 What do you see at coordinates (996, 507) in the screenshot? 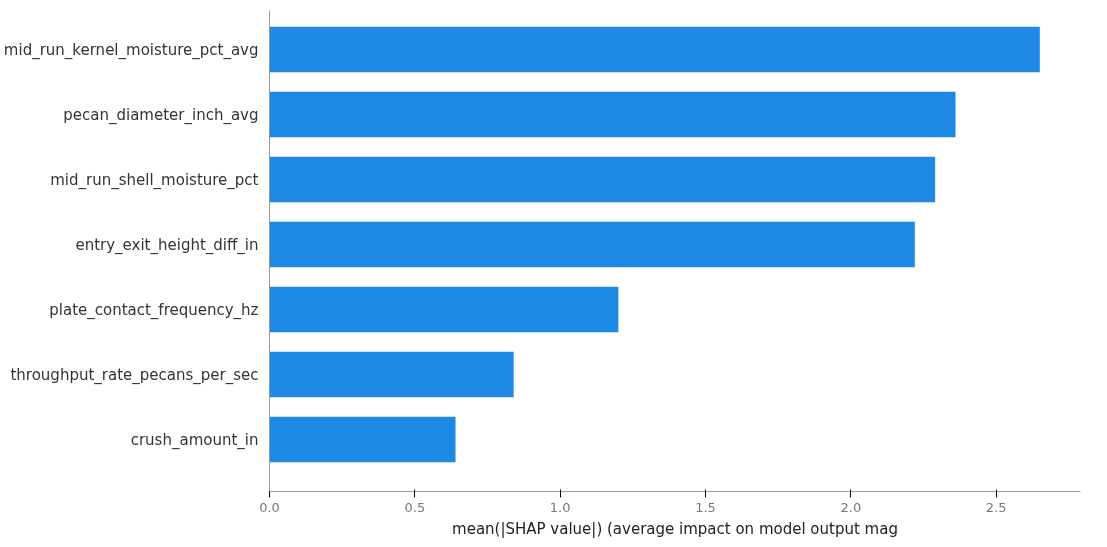
I see `x-tick-label: 2.5` at bounding box center [996, 507].